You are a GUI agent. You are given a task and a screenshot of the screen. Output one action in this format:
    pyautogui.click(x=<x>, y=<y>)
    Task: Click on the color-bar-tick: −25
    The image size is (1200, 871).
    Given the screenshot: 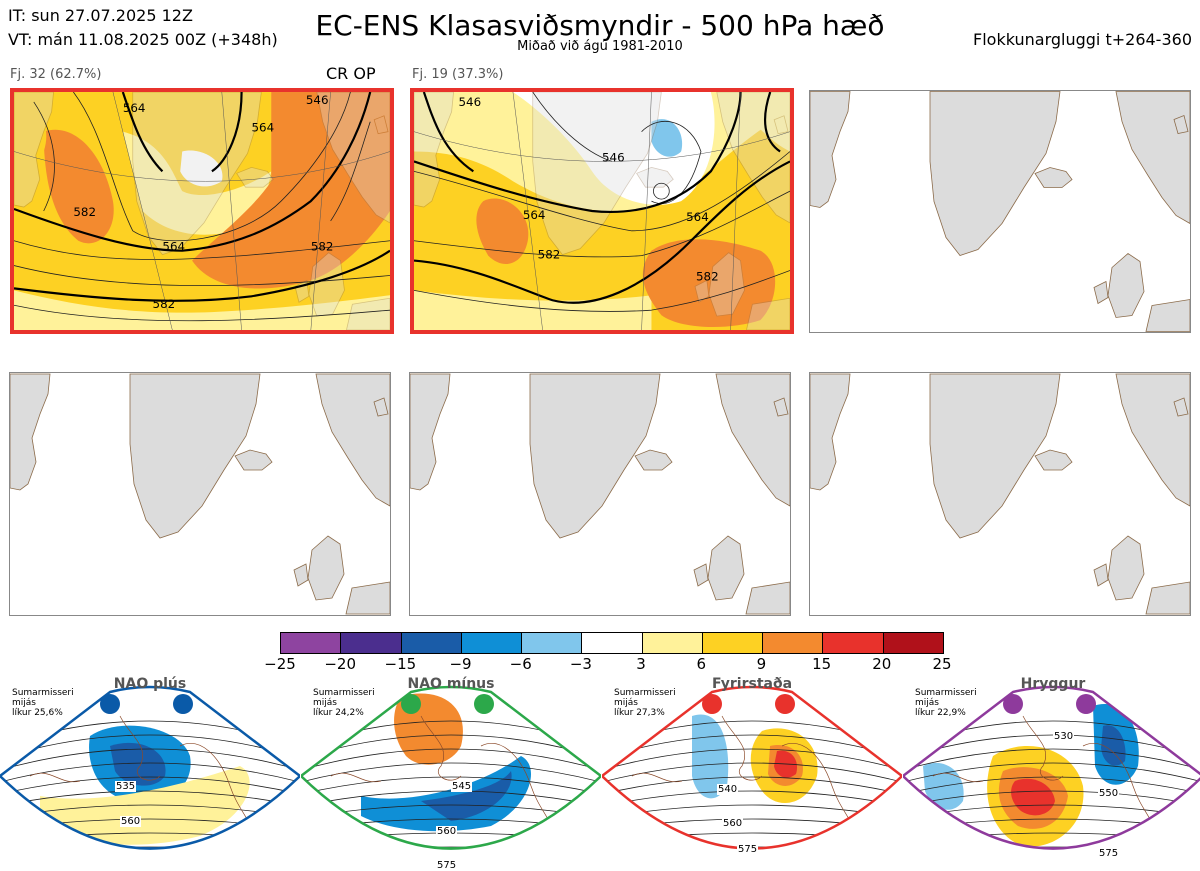 What is the action you would take?
    pyautogui.click(x=280, y=664)
    